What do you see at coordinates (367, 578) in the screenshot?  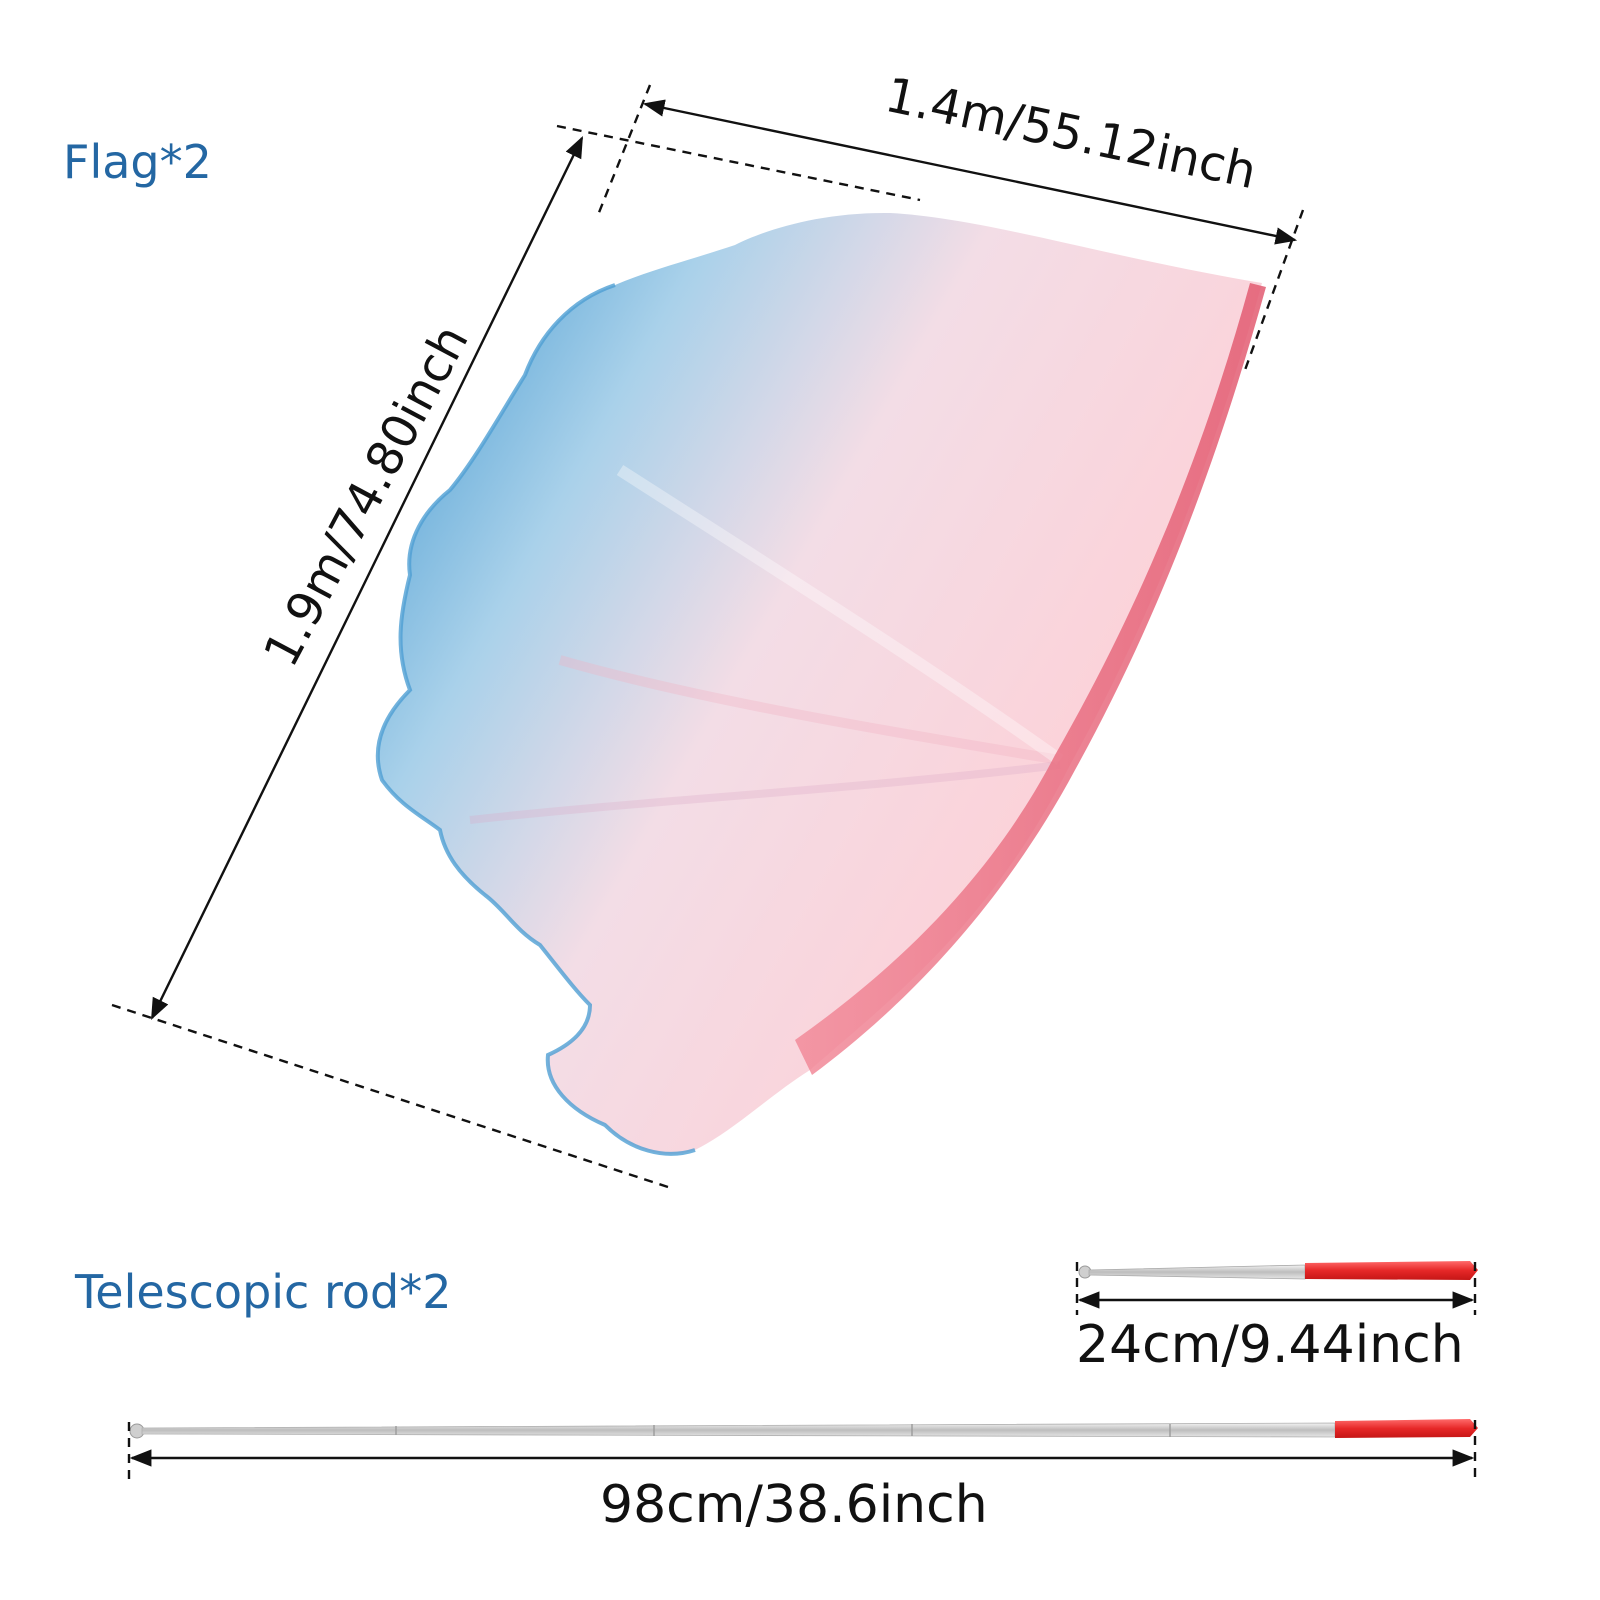 I see `height-arrow` at bounding box center [367, 578].